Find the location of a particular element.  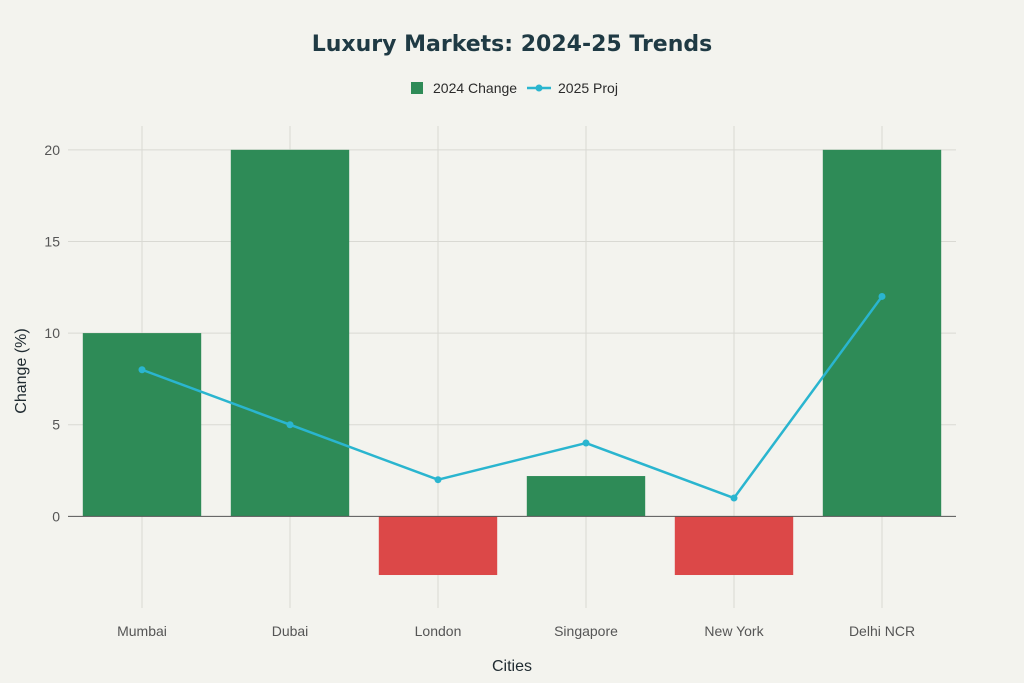

legend-swatch-bars is located at coordinates (417, 88).